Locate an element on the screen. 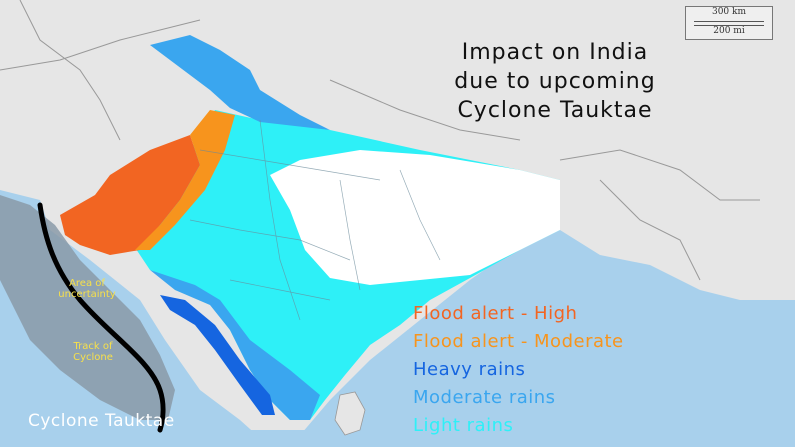 Image resolution: width=795 pixels, height=447 pixels. title-line-2: due to upcoming is located at coordinates (555, 81).